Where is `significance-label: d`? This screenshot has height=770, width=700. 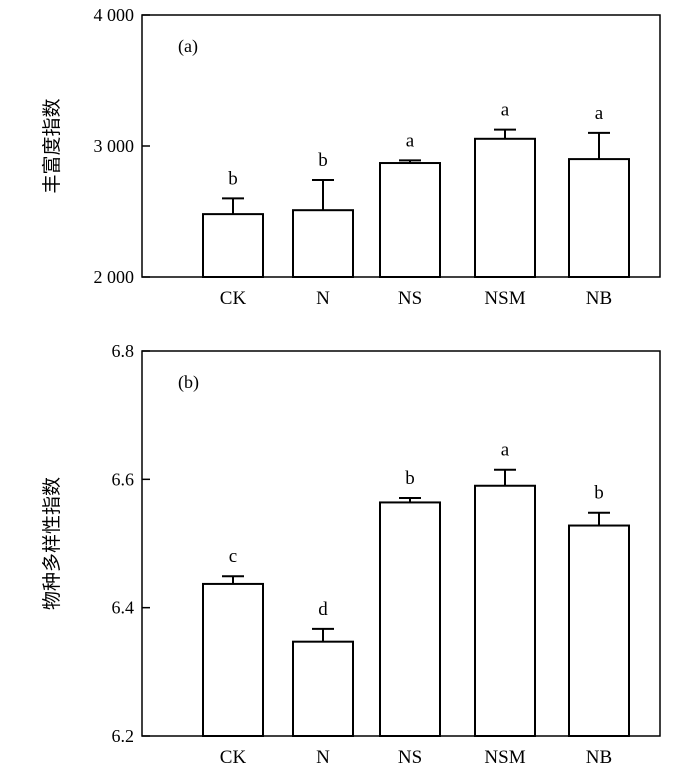
significance-label: d is located at coordinates (323, 609).